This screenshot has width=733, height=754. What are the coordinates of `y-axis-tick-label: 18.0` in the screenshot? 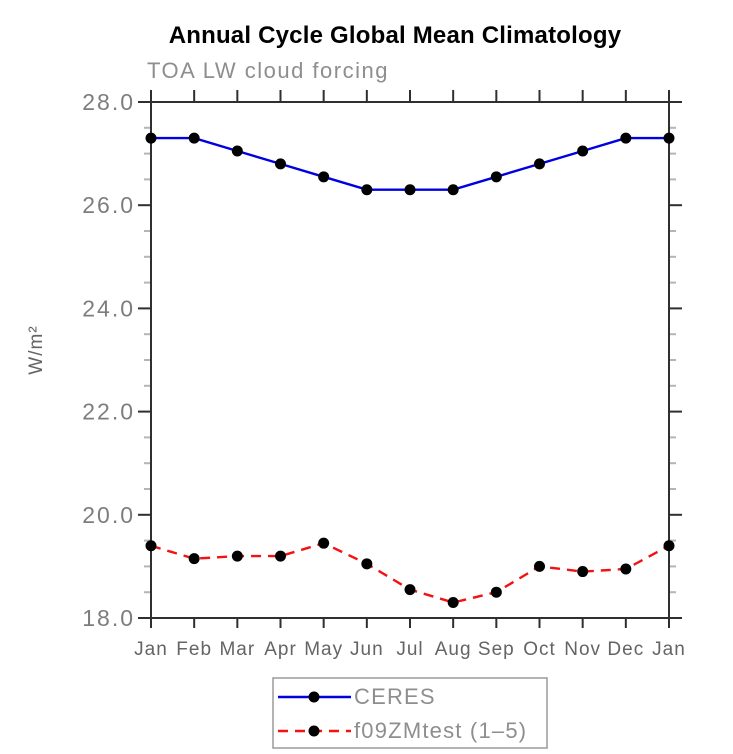 It's located at (108, 618).